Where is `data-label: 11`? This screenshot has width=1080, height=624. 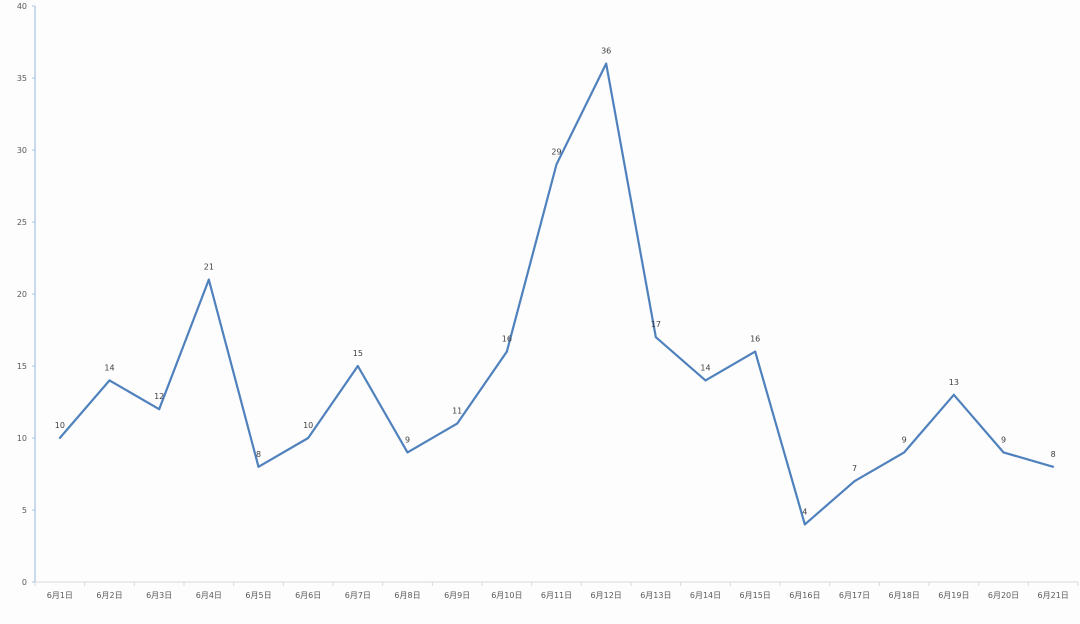 data-label: 11 is located at coordinates (457, 411).